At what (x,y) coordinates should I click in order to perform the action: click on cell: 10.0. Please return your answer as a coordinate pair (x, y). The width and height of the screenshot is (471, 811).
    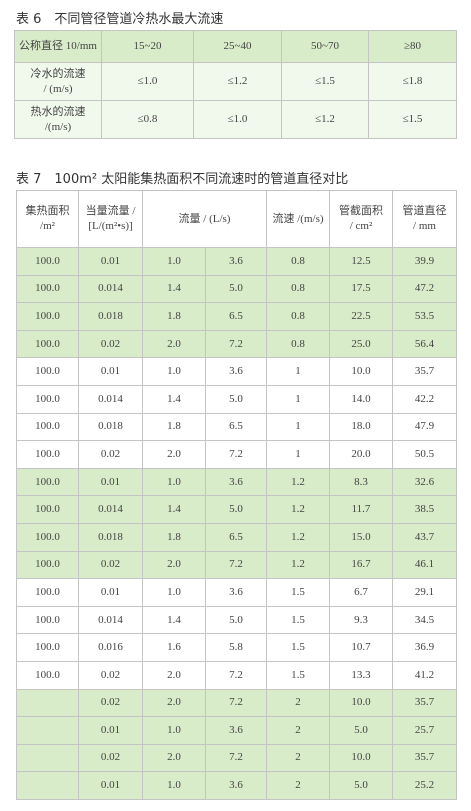
    Looking at the image, I should click on (361, 758).